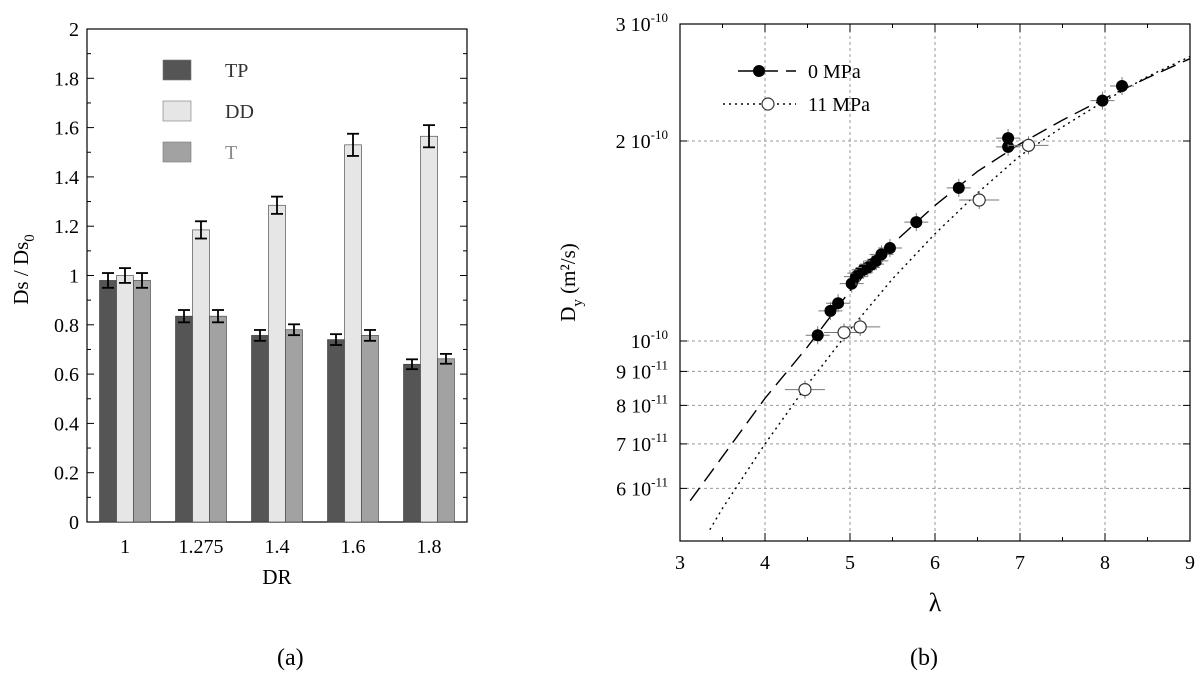 The image size is (1200, 681). What do you see at coordinates (236, 71) in the screenshot?
I see `legend-label: TP` at bounding box center [236, 71].